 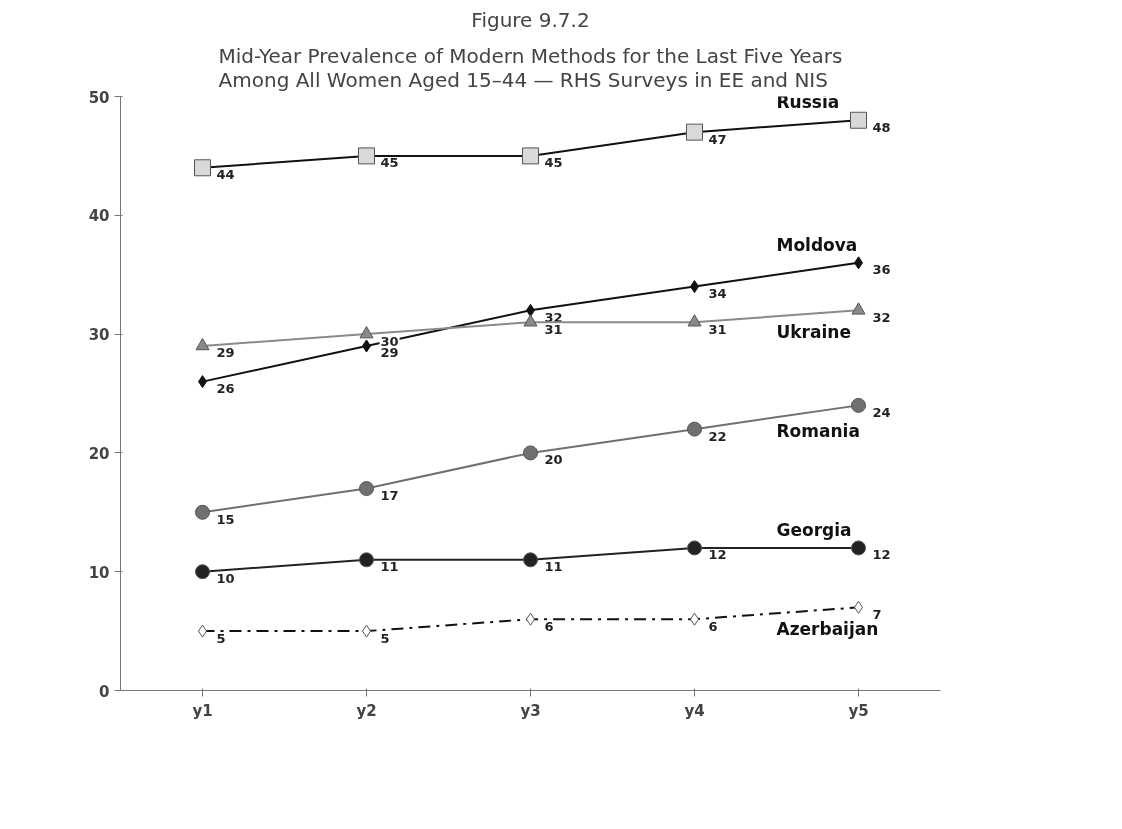 What do you see at coordinates (99, 335) in the screenshot?
I see `y-tick-label: 30` at bounding box center [99, 335].